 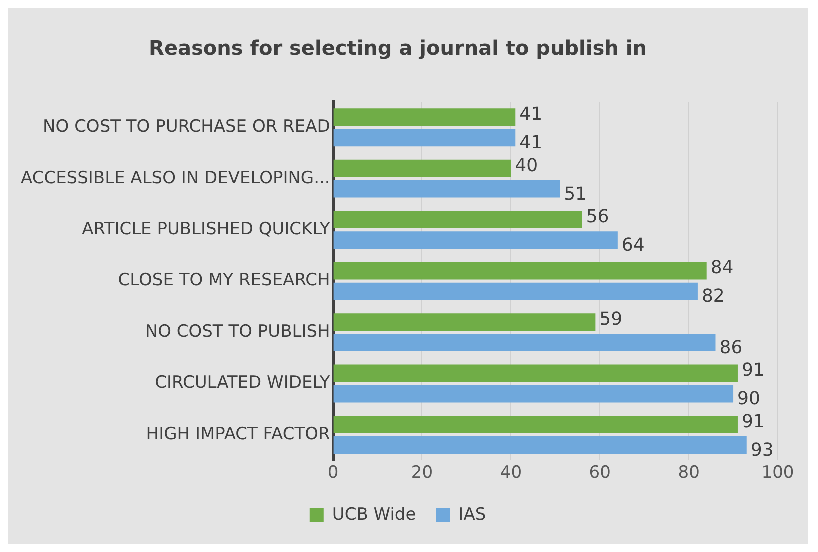 What do you see at coordinates (374, 514) in the screenshot?
I see `legend-label: UCB Wide` at bounding box center [374, 514].